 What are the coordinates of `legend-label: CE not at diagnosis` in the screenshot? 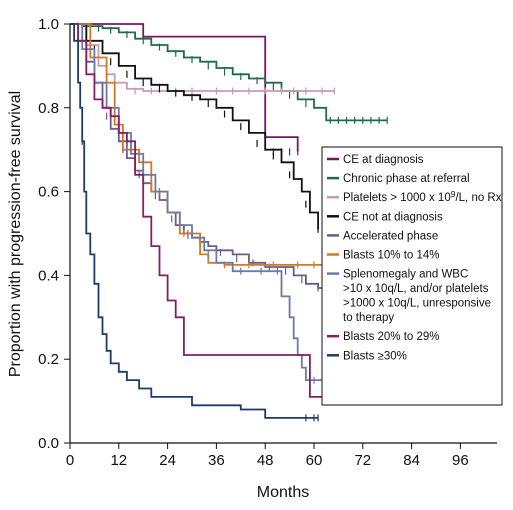 It's located at (393, 217).